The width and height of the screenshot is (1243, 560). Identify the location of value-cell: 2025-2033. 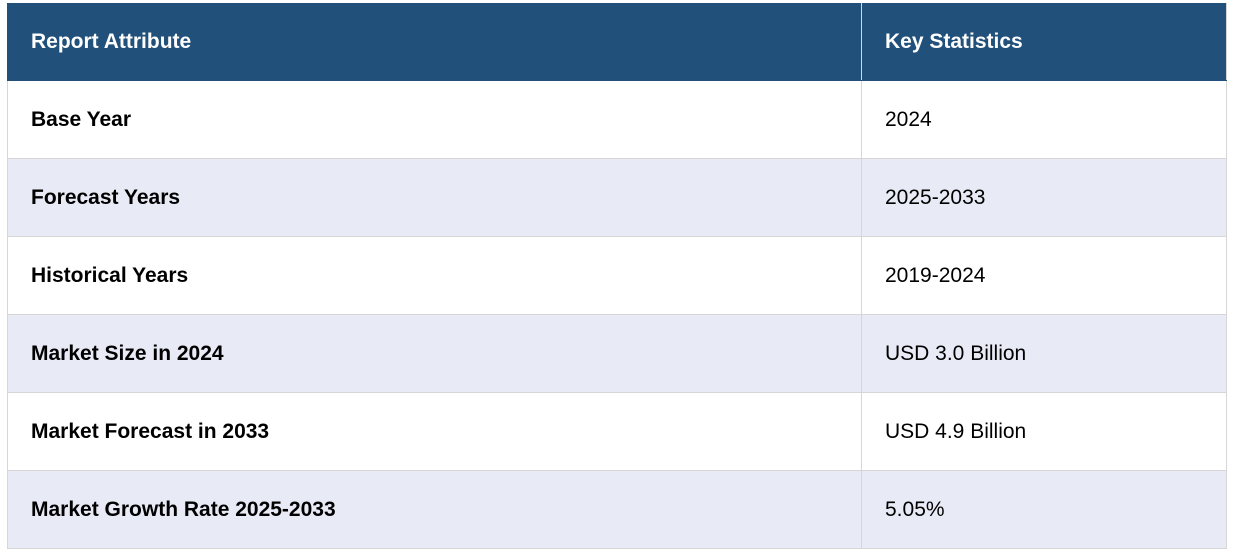
(1044, 197).